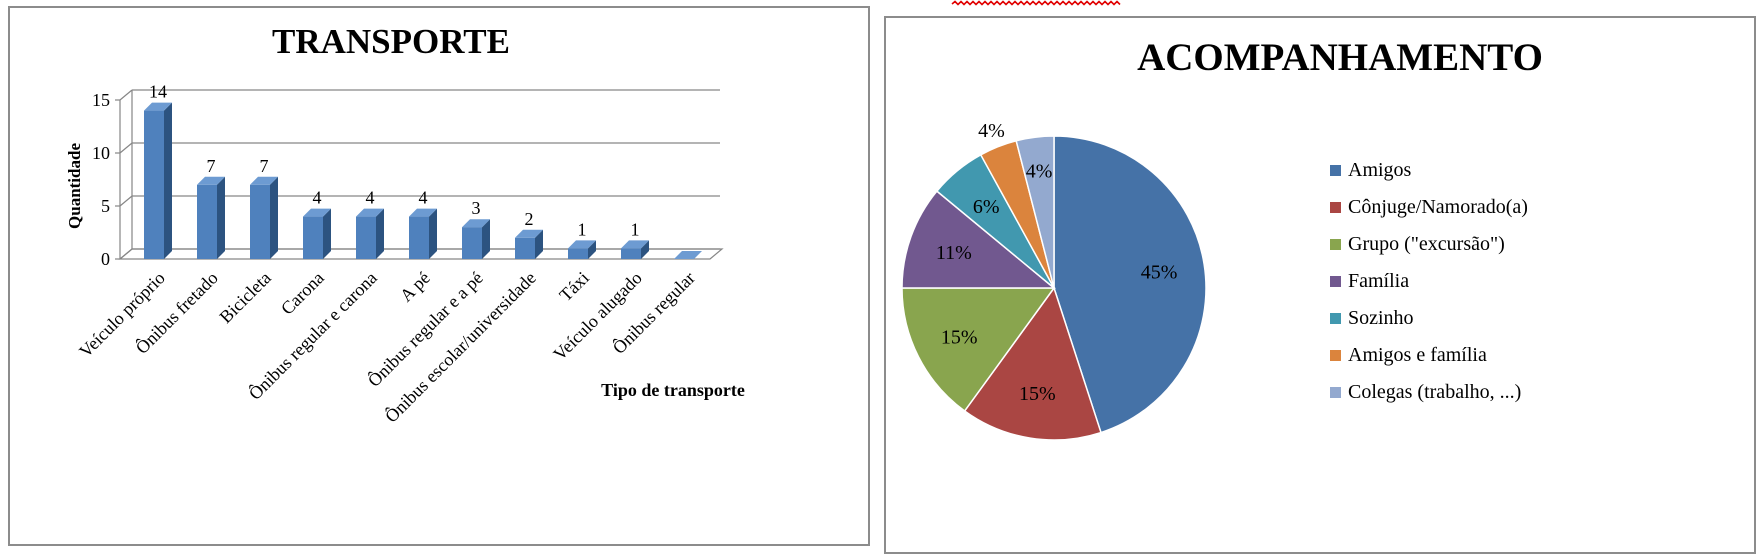  I want to click on legend-item: Amigos e família, so click(1408, 355).